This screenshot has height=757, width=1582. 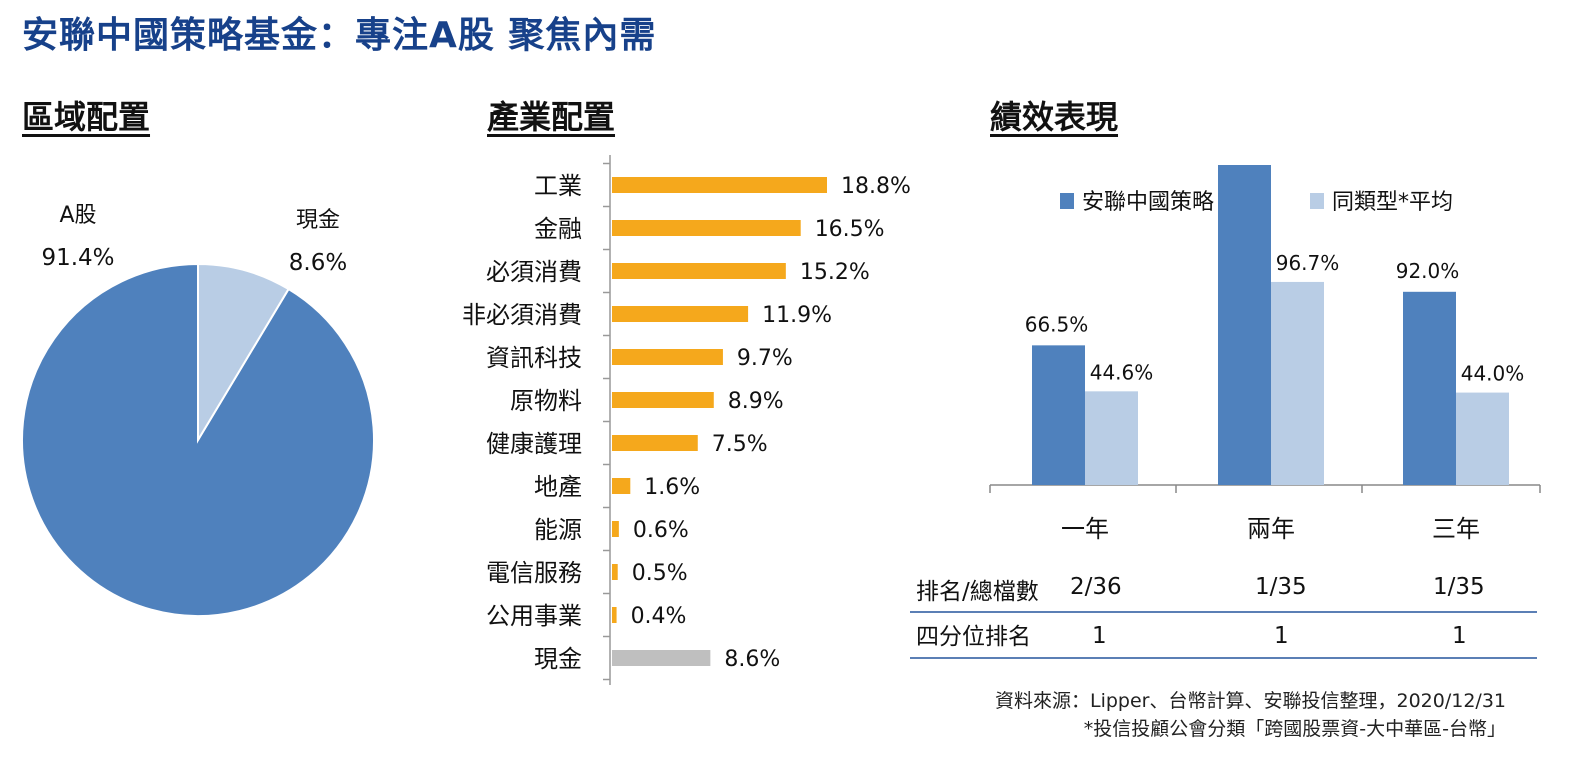 What do you see at coordinates (659, 616) in the screenshot?
I see `industry-value-label: 0.4%` at bounding box center [659, 616].